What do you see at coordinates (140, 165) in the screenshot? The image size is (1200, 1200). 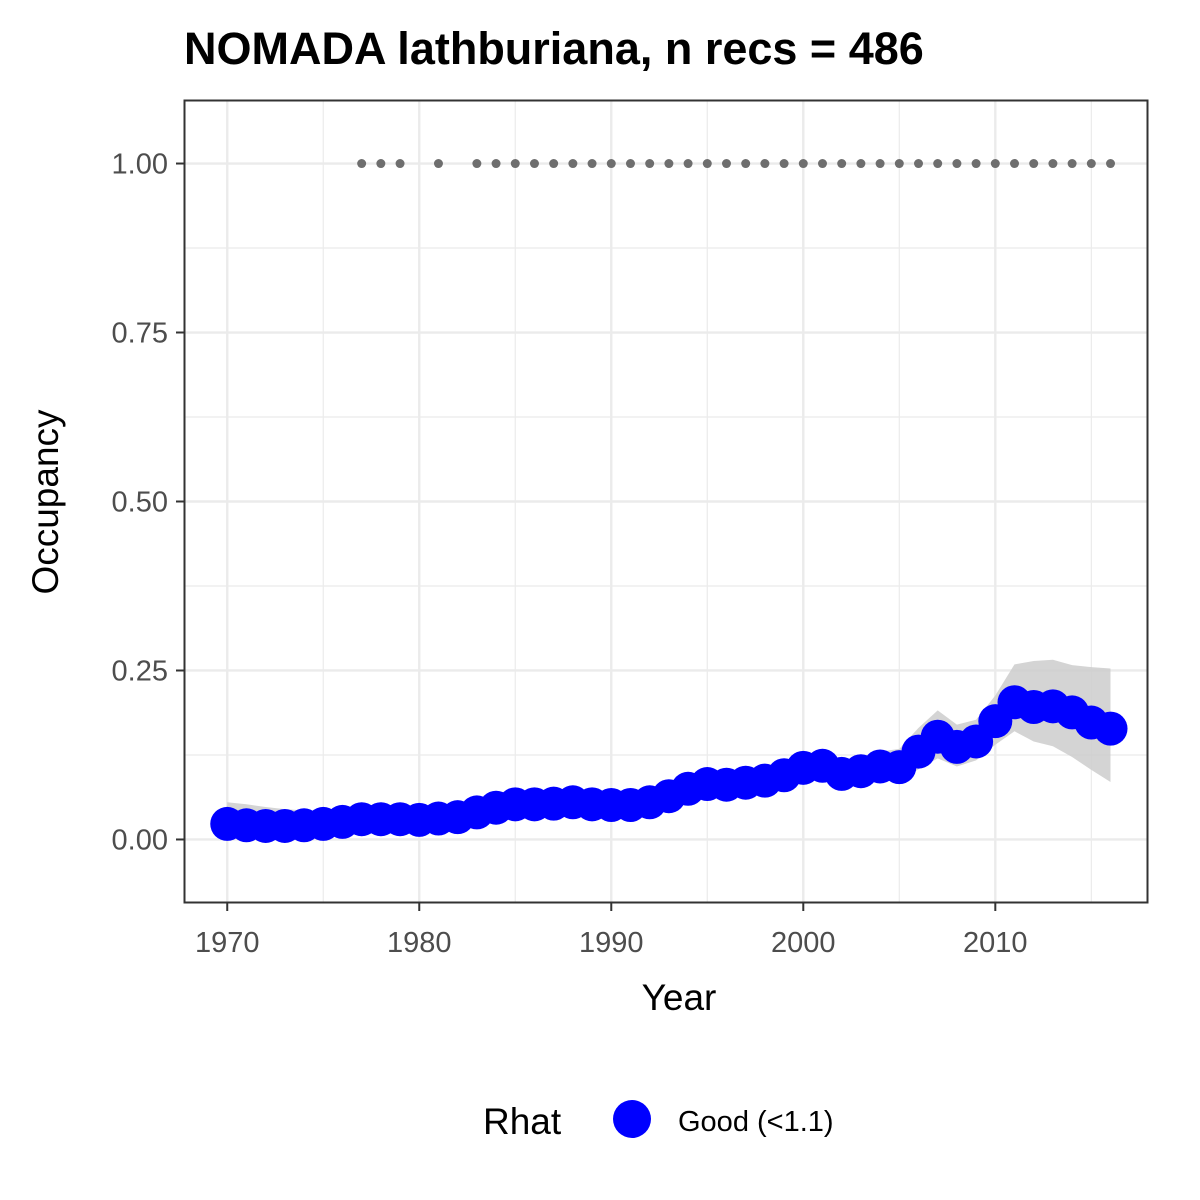 I see `y-tick-label: 1.00` at bounding box center [140, 165].